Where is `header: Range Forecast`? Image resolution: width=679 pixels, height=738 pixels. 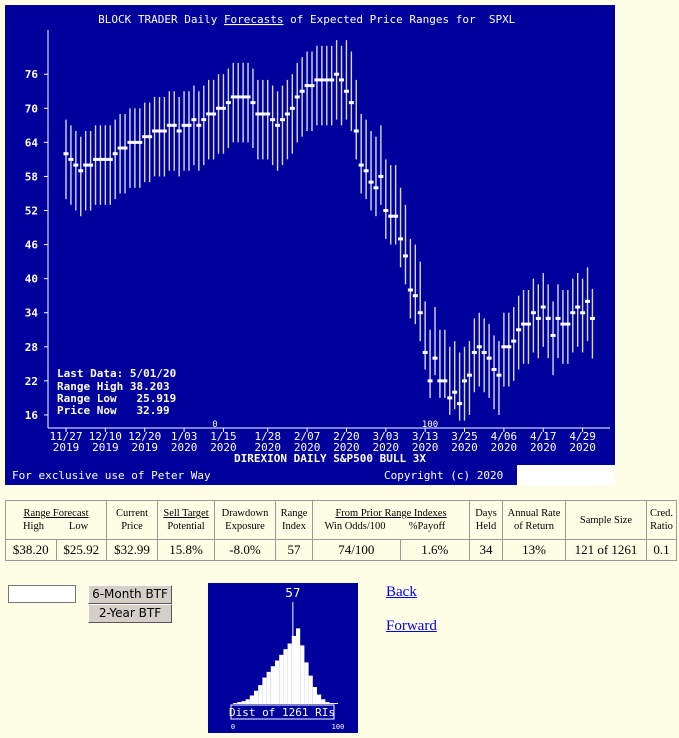 header: Range Forecast is located at coordinates (56, 513).